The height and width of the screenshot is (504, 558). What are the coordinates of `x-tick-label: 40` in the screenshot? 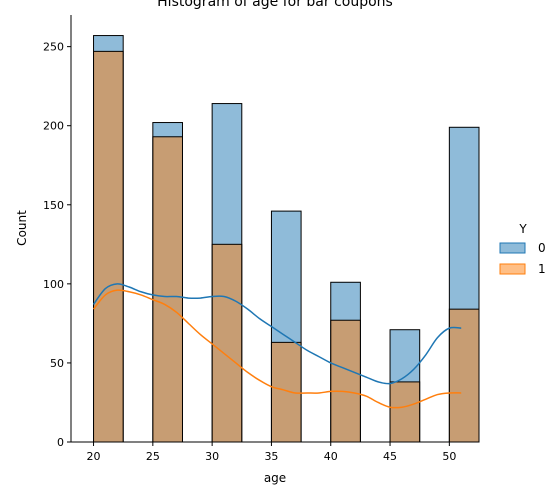 It's located at (331, 456).